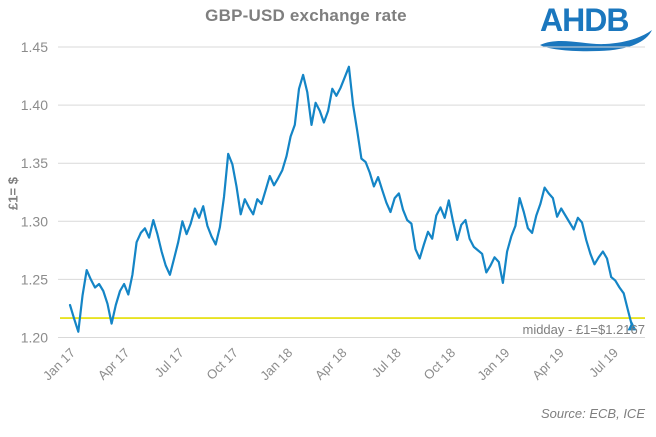 Image resolution: width=656 pixels, height=437 pixels. I want to click on y-tick-label: 1.25, so click(34, 279).